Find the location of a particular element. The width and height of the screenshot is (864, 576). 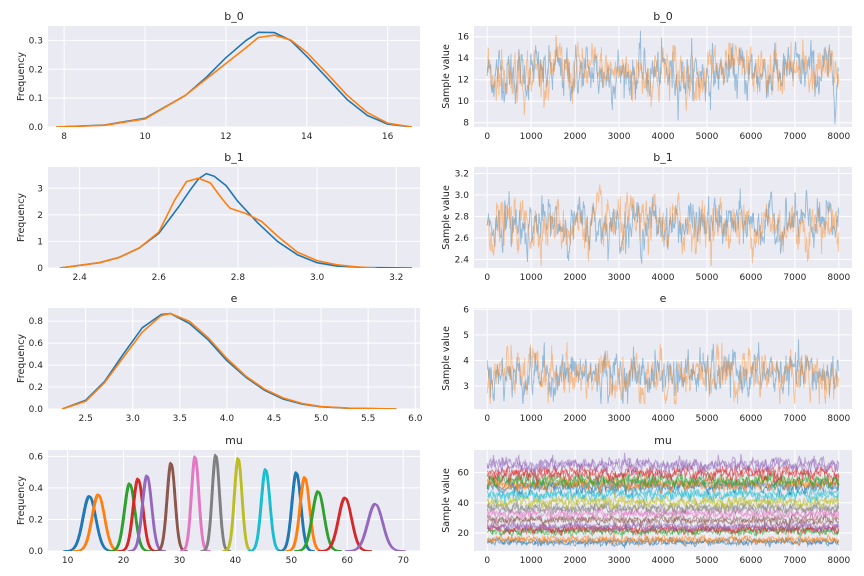

b0_kde-series-group is located at coordinates (234, 79).